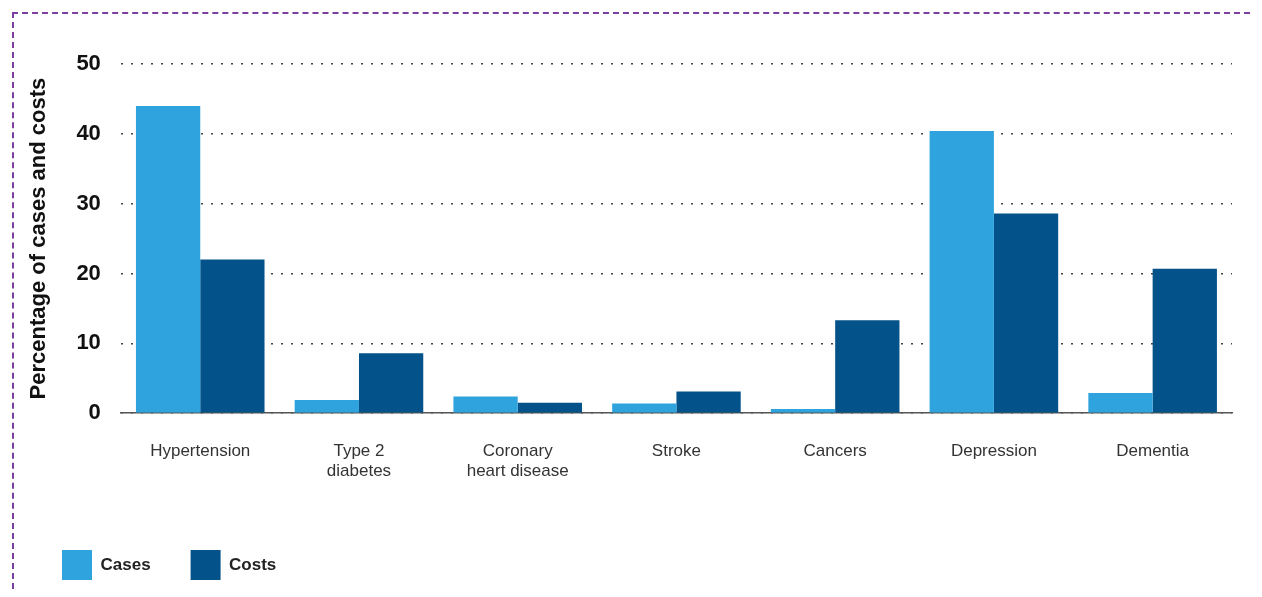  Describe the element at coordinates (38, 238) in the screenshot. I see `y-axis-title: Percentage of cases and costs` at that location.